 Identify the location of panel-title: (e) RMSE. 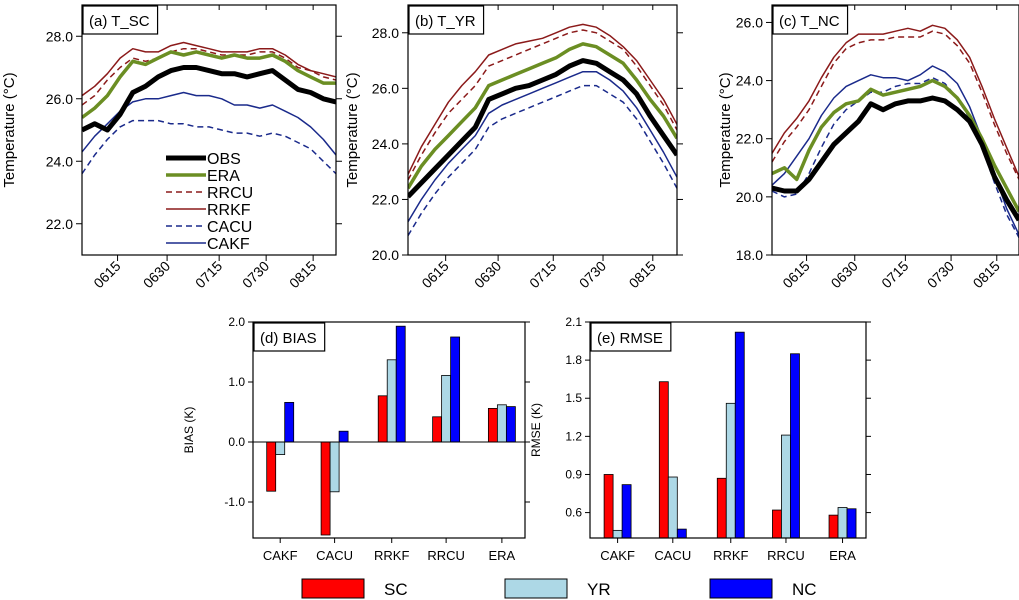
(630, 338).